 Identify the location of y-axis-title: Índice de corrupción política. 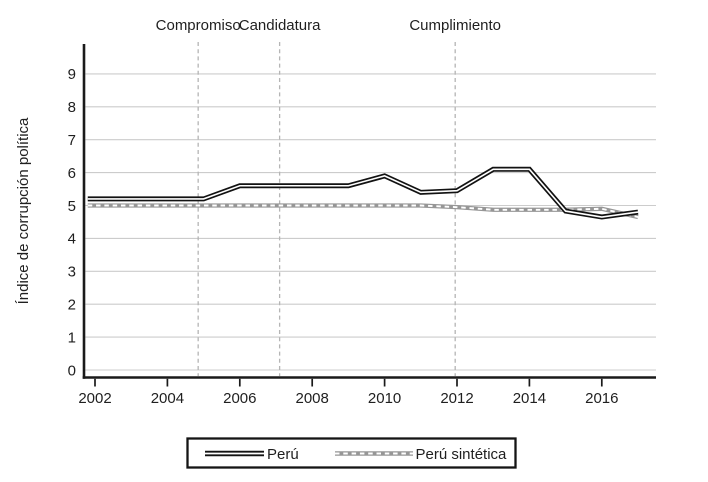
(23, 210).